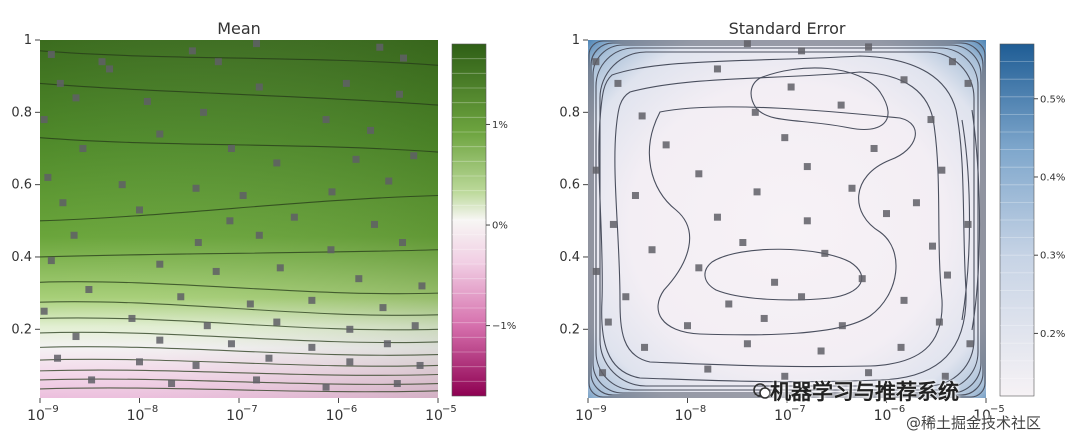  What do you see at coordinates (250, 409) in the screenshot?
I see `mean-x-tick-exponent: −7` at bounding box center [250, 409].